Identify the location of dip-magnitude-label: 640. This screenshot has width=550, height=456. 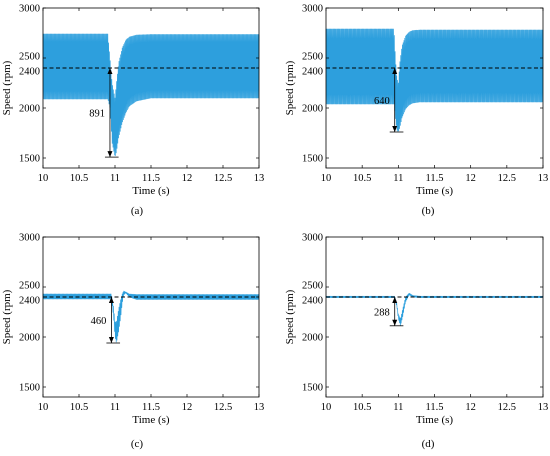
(382, 101).